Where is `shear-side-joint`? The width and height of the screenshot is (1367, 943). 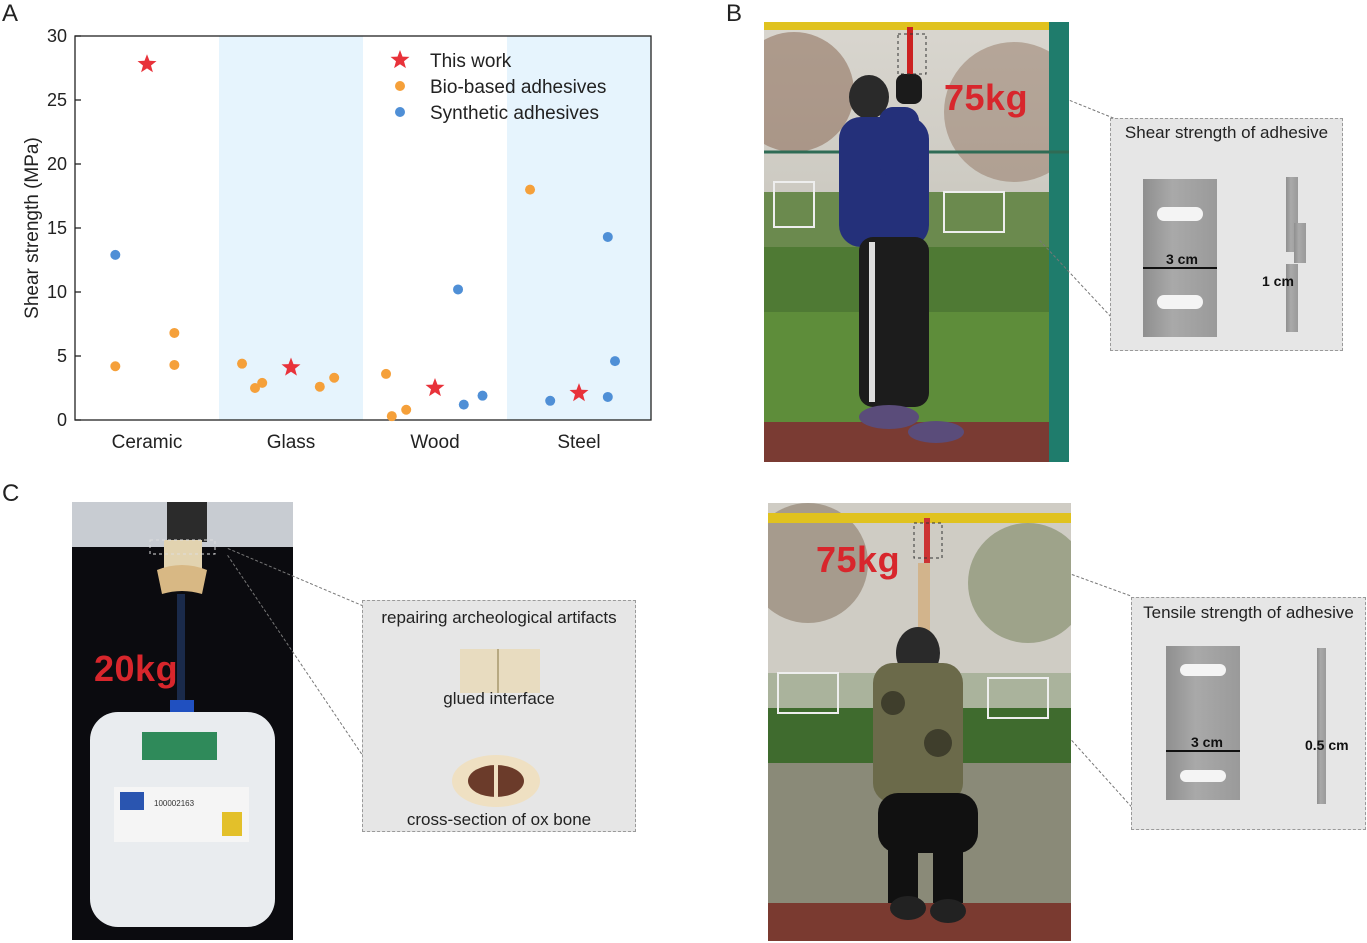
shear-side-joint is located at coordinates (1300, 243).